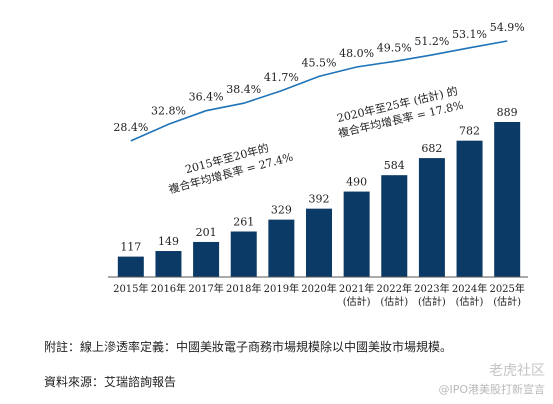 The height and width of the screenshot is (404, 553). I want to click on x-tick-label-0: 2015年, so click(130, 288).